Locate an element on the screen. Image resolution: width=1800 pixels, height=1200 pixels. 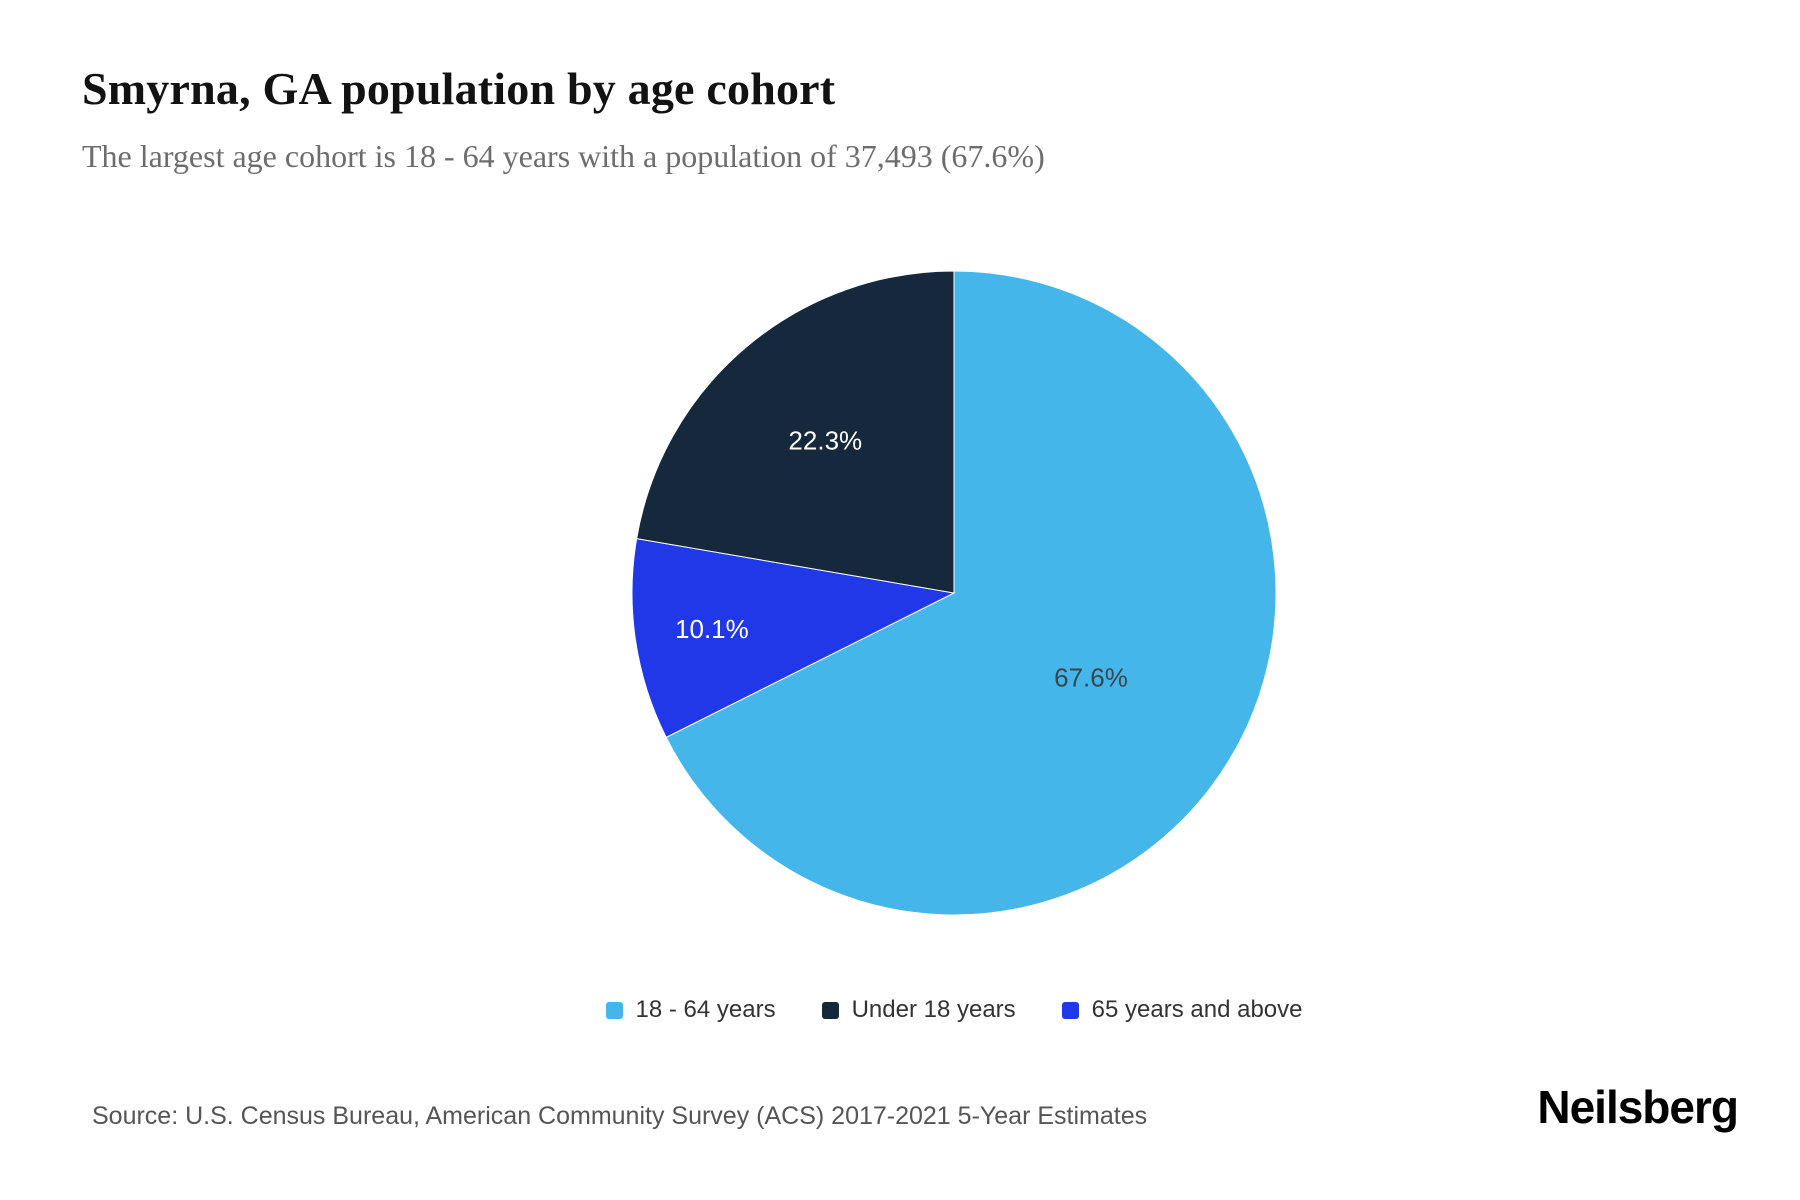
legend-item-65-years-and-above: 65 years and above is located at coordinates (1182, 1010).